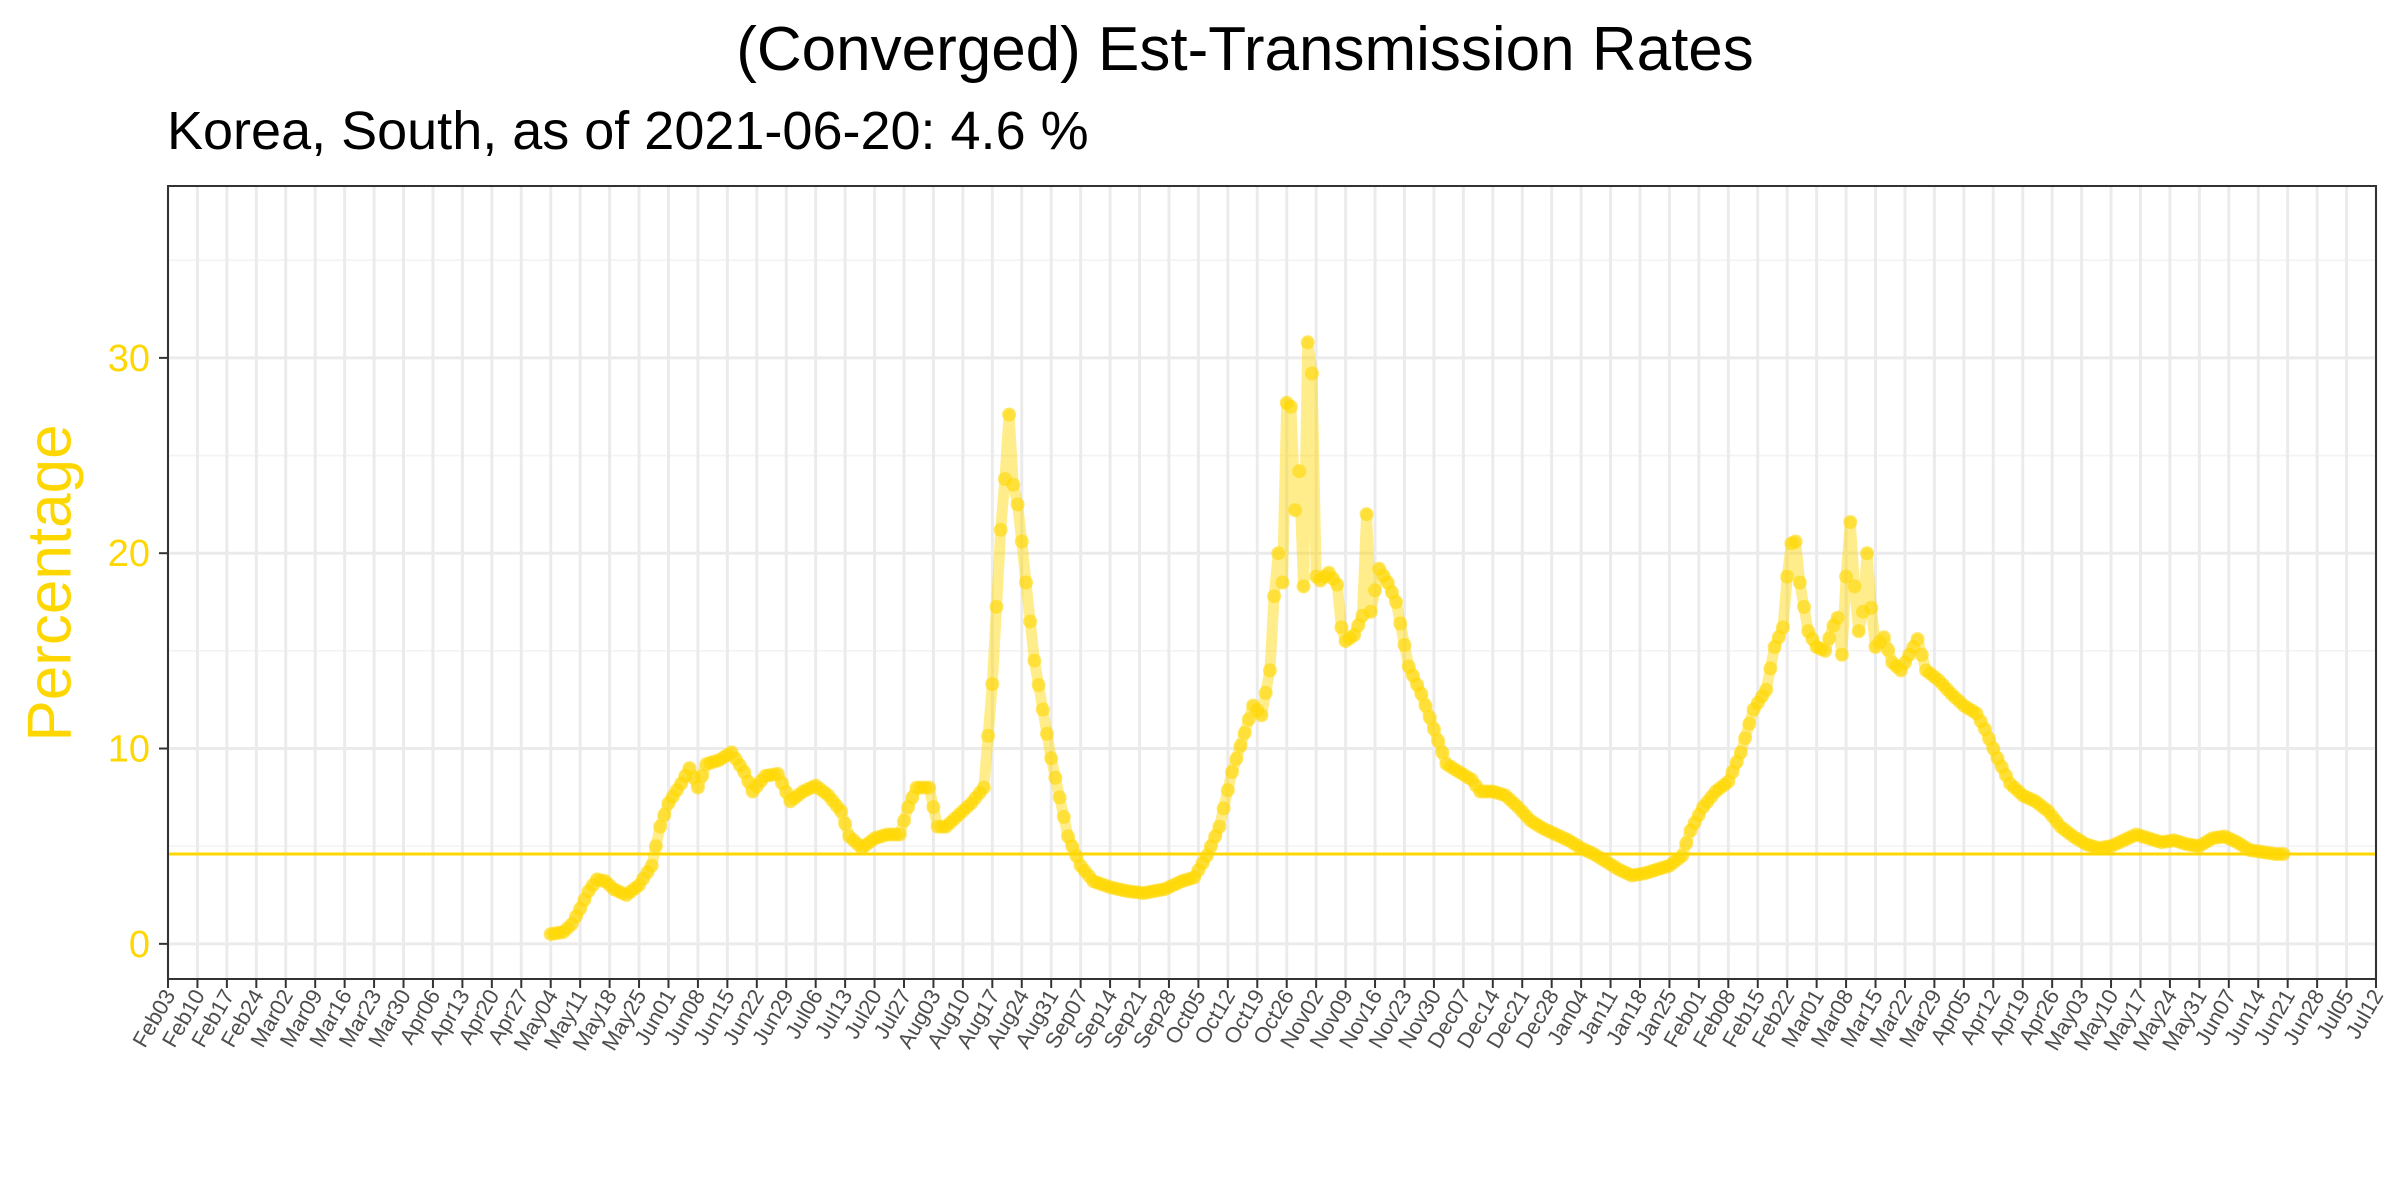 The height and width of the screenshot is (1200, 2400). Describe the element at coordinates (628, 131) in the screenshot. I see `chart-subtitle: Korea, South, as of 2021-06-20: 4.6 %` at that location.